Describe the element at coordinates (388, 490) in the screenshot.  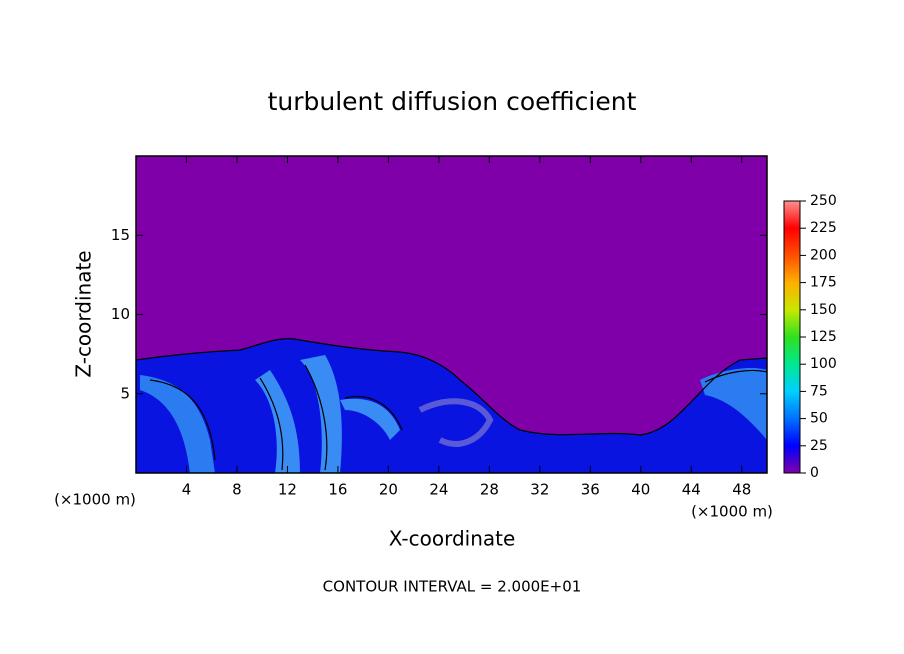
I see `x-tick-label: 20` at that location.